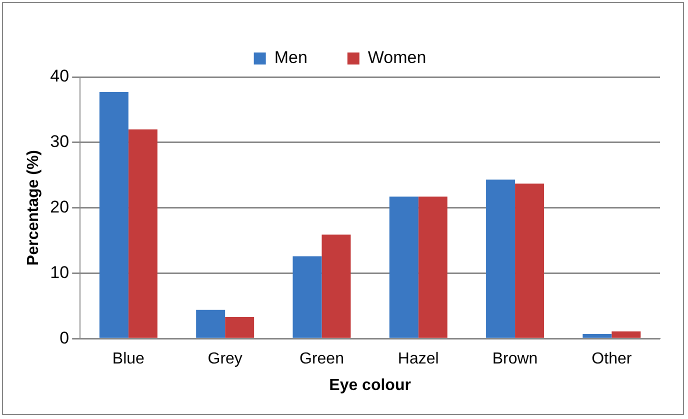 This screenshot has height=419, width=688. I want to click on x-tick-label: Brown, so click(515, 359).